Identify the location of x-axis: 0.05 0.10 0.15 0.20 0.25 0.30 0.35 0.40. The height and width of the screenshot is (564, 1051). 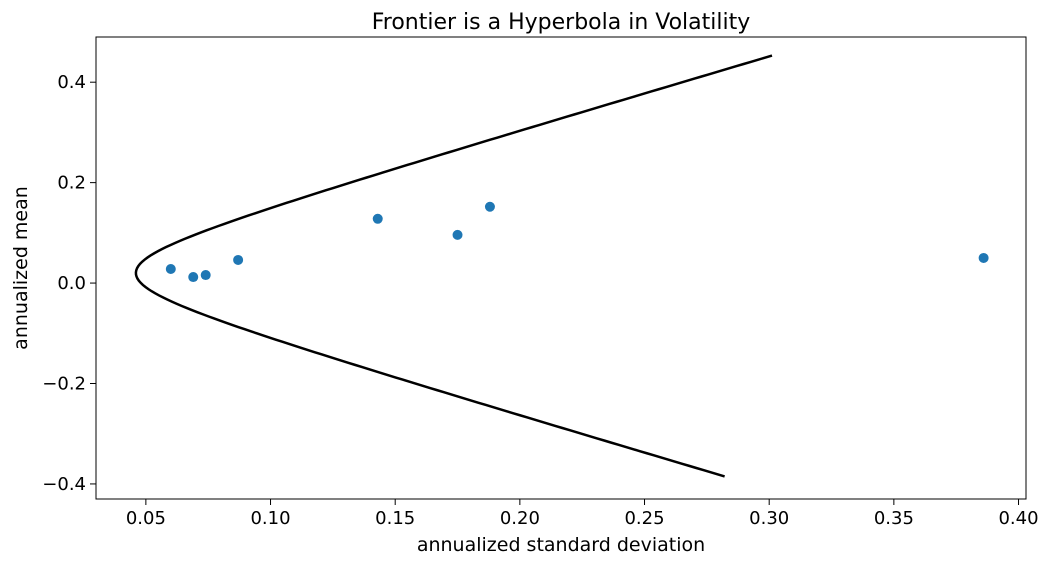
(582, 514).